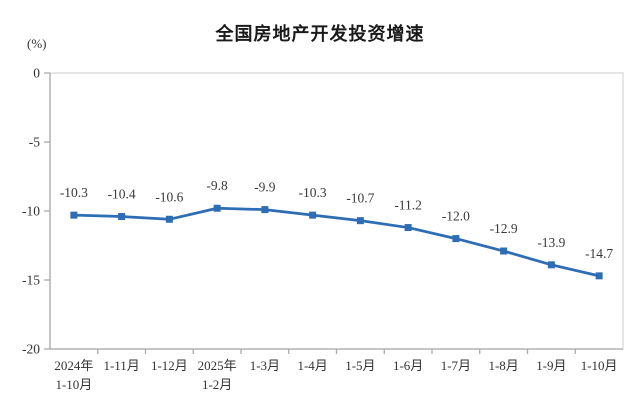 This screenshot has height=417, width=640. I want to click on y-axis-unit-label: (%), so click(37, 43).